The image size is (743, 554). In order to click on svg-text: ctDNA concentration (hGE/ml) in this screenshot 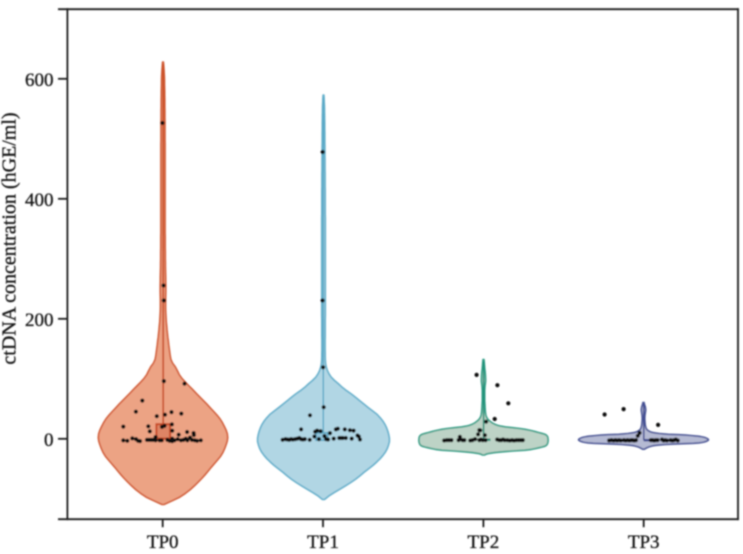, I will do `click(10, 238)`.